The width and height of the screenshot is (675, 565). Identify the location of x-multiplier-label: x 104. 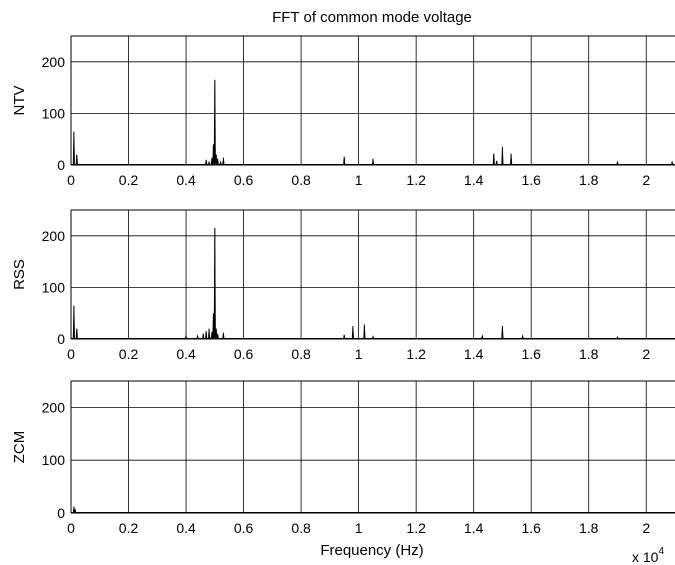
(648, 555).